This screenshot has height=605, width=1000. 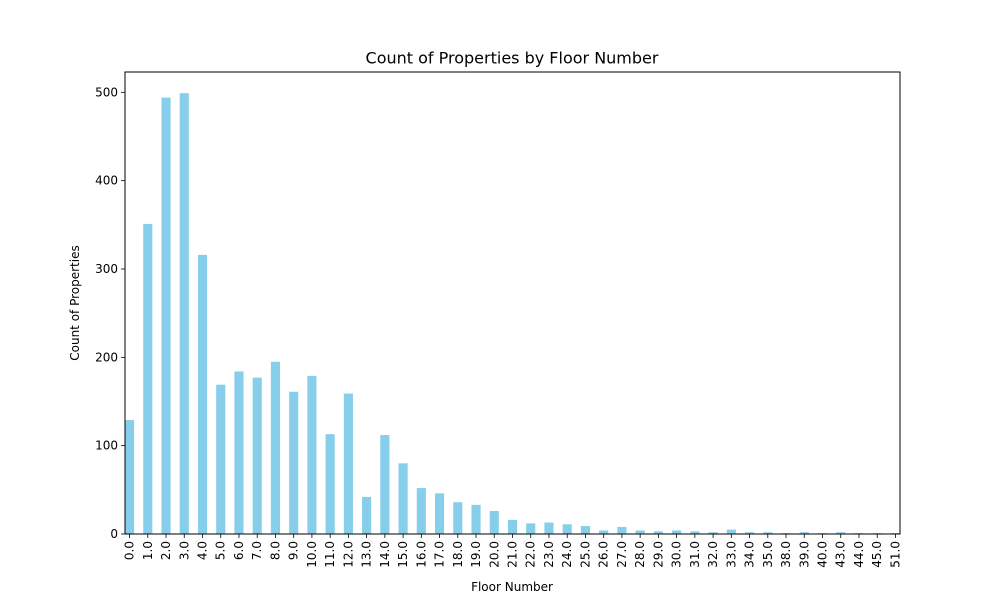 What do you see at coordinates (640, 532) in the screenshot?
I see `bar-28.0` at bounding box center [640, 532].